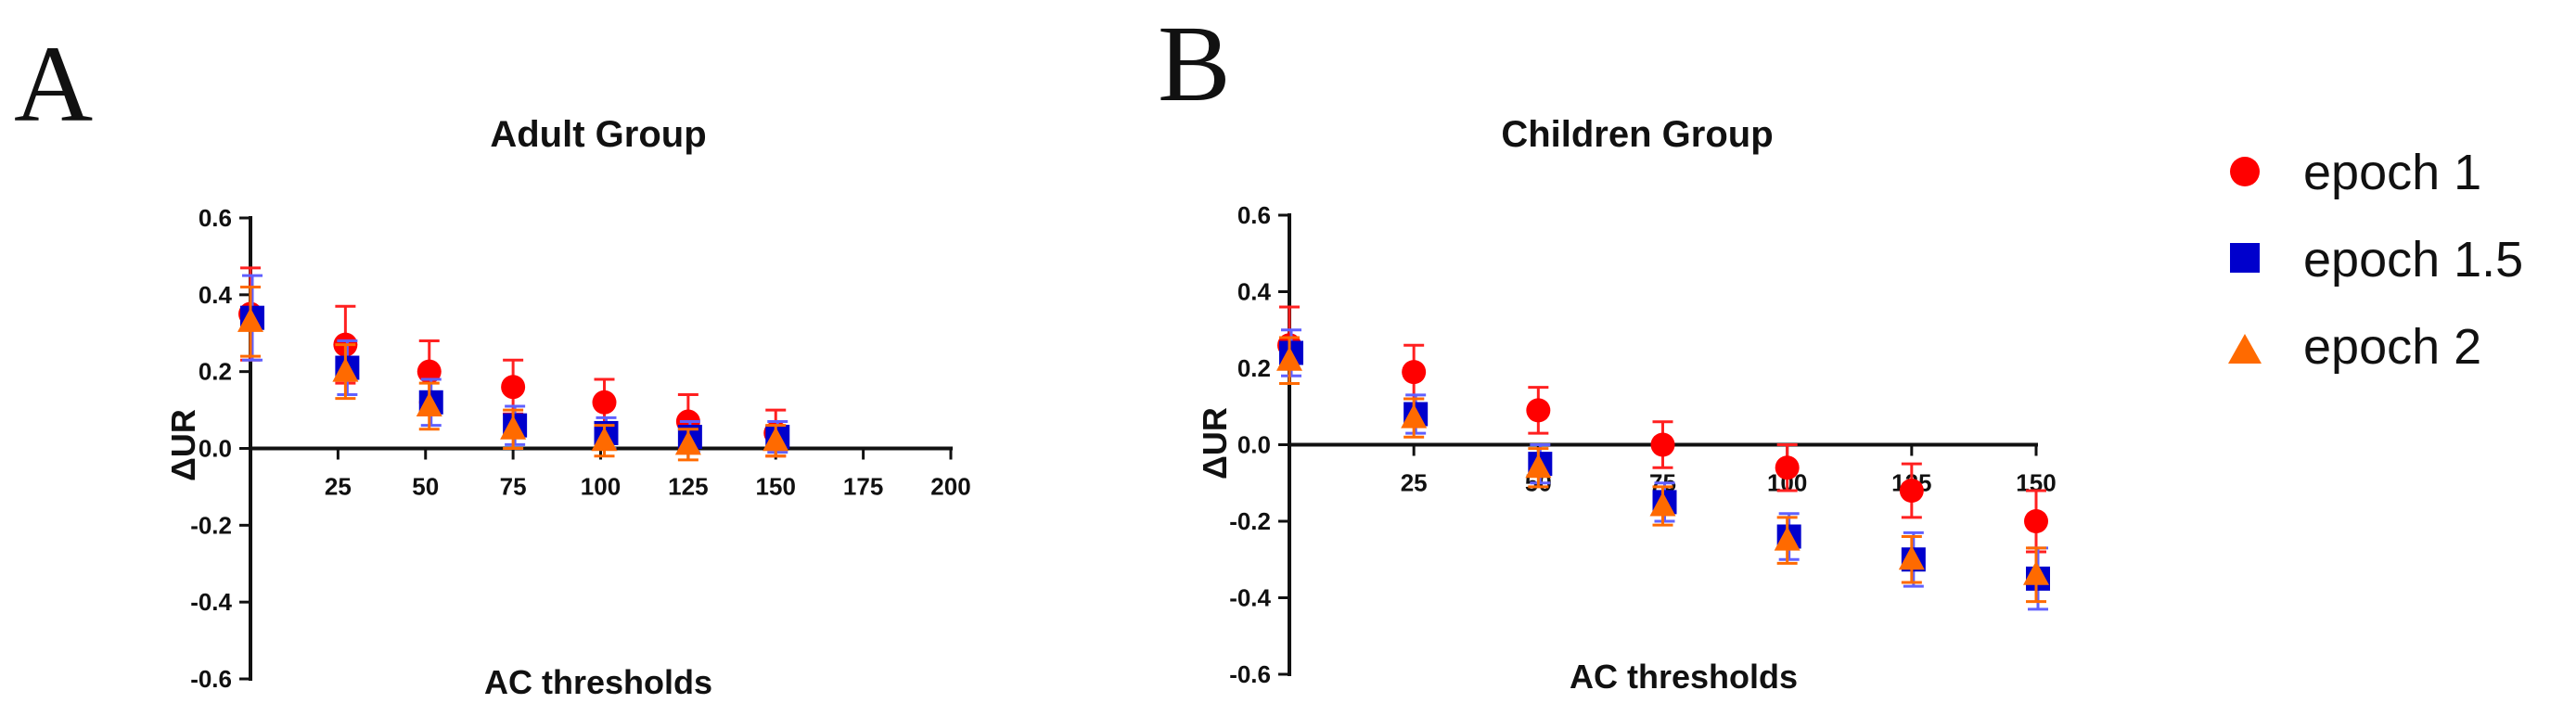  What do you see at coordinates (183, 445) in the screenshot?
I see `y-axis-label-adult: ΔUR` at bounding box center [183, 445].